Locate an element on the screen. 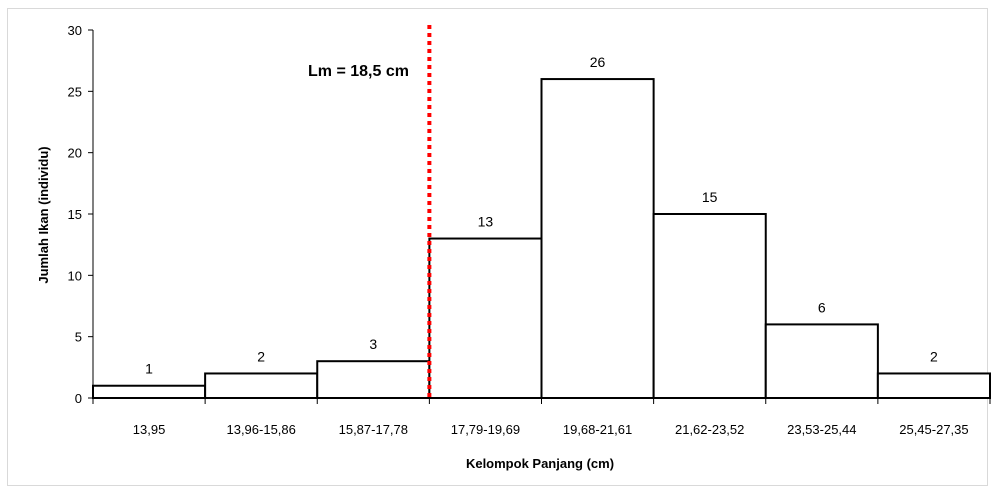  x-tick-label: 23,53-25,44 is located at coordinates (821, 429).